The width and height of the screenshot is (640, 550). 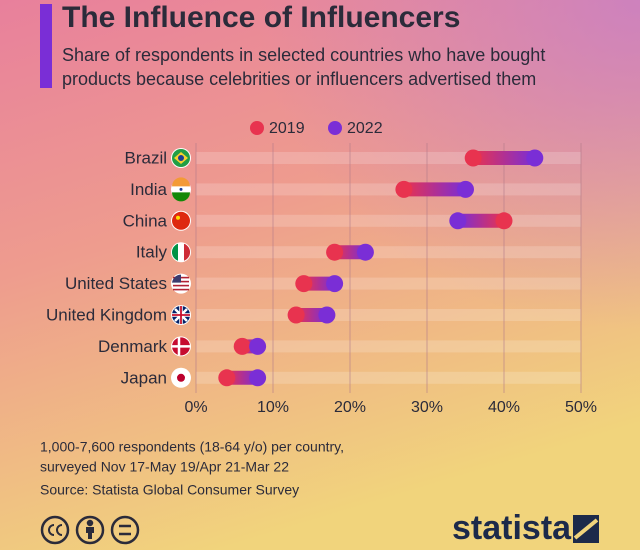 I want to click on note: surveyed Nov 17-May 19/Apr 21-Mar 22, so click(x=164, y=467).